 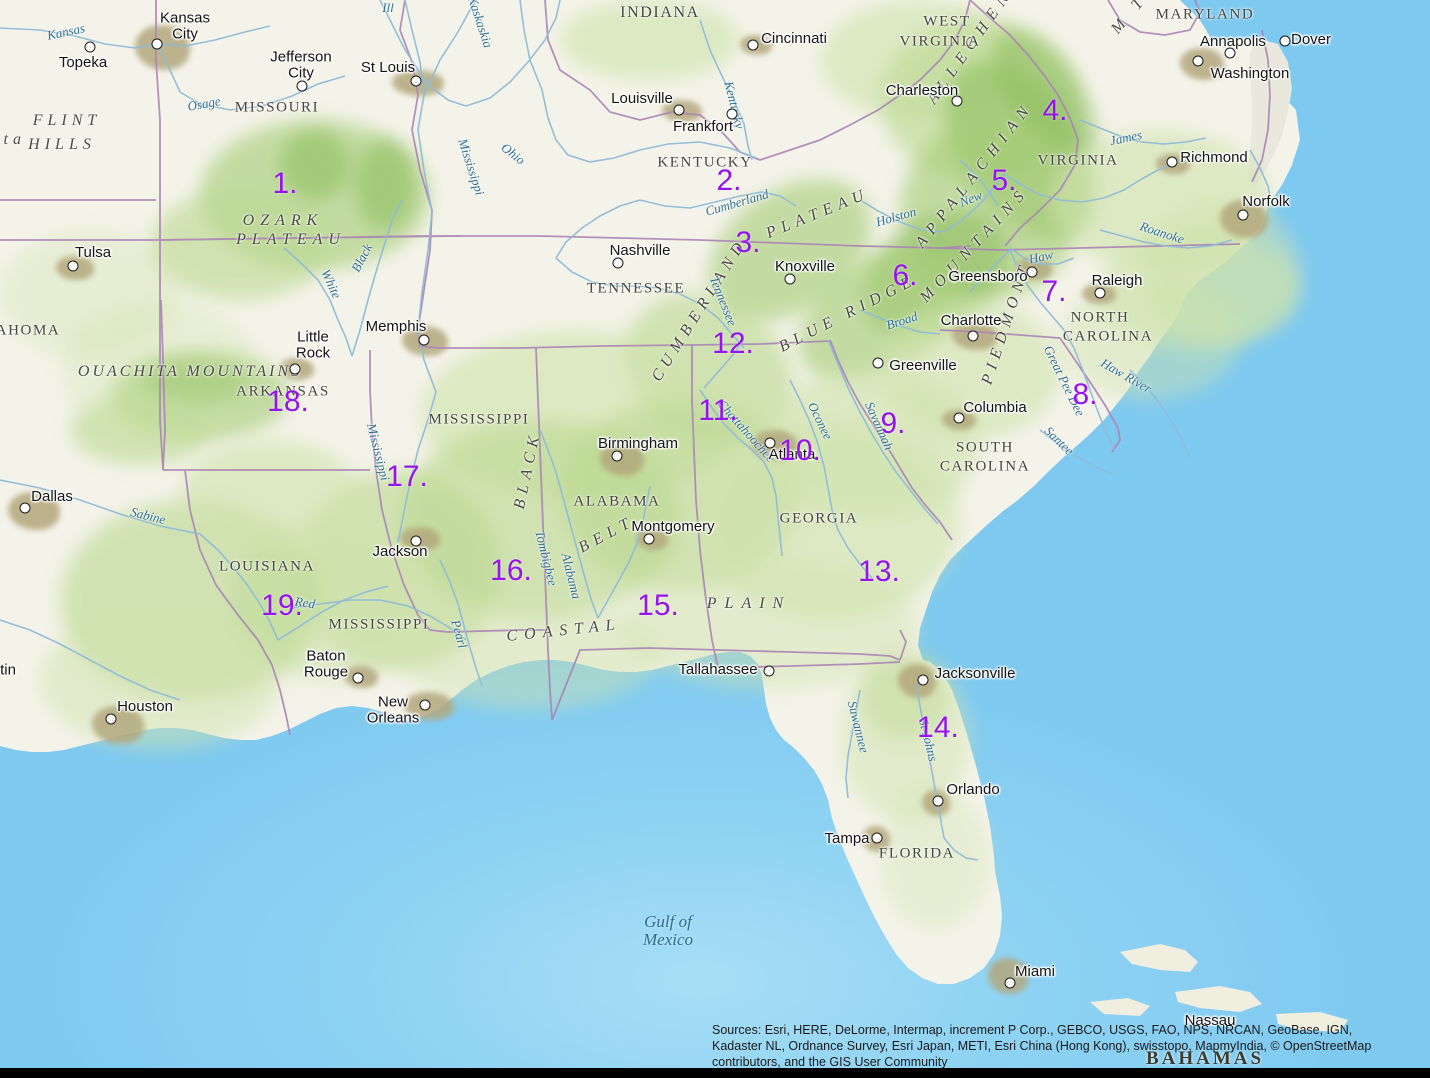 I want to click on map-marker-3: 3., so click(x=748, y=242).